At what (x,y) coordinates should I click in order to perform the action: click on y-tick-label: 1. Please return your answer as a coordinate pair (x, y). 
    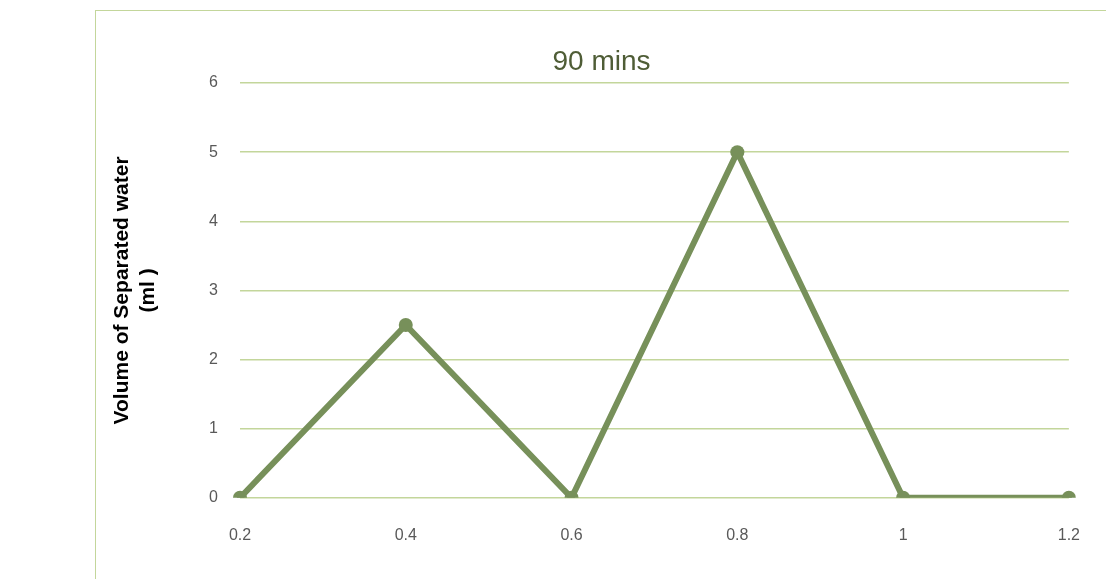
    Looking at the image, I should click on (214, 428).